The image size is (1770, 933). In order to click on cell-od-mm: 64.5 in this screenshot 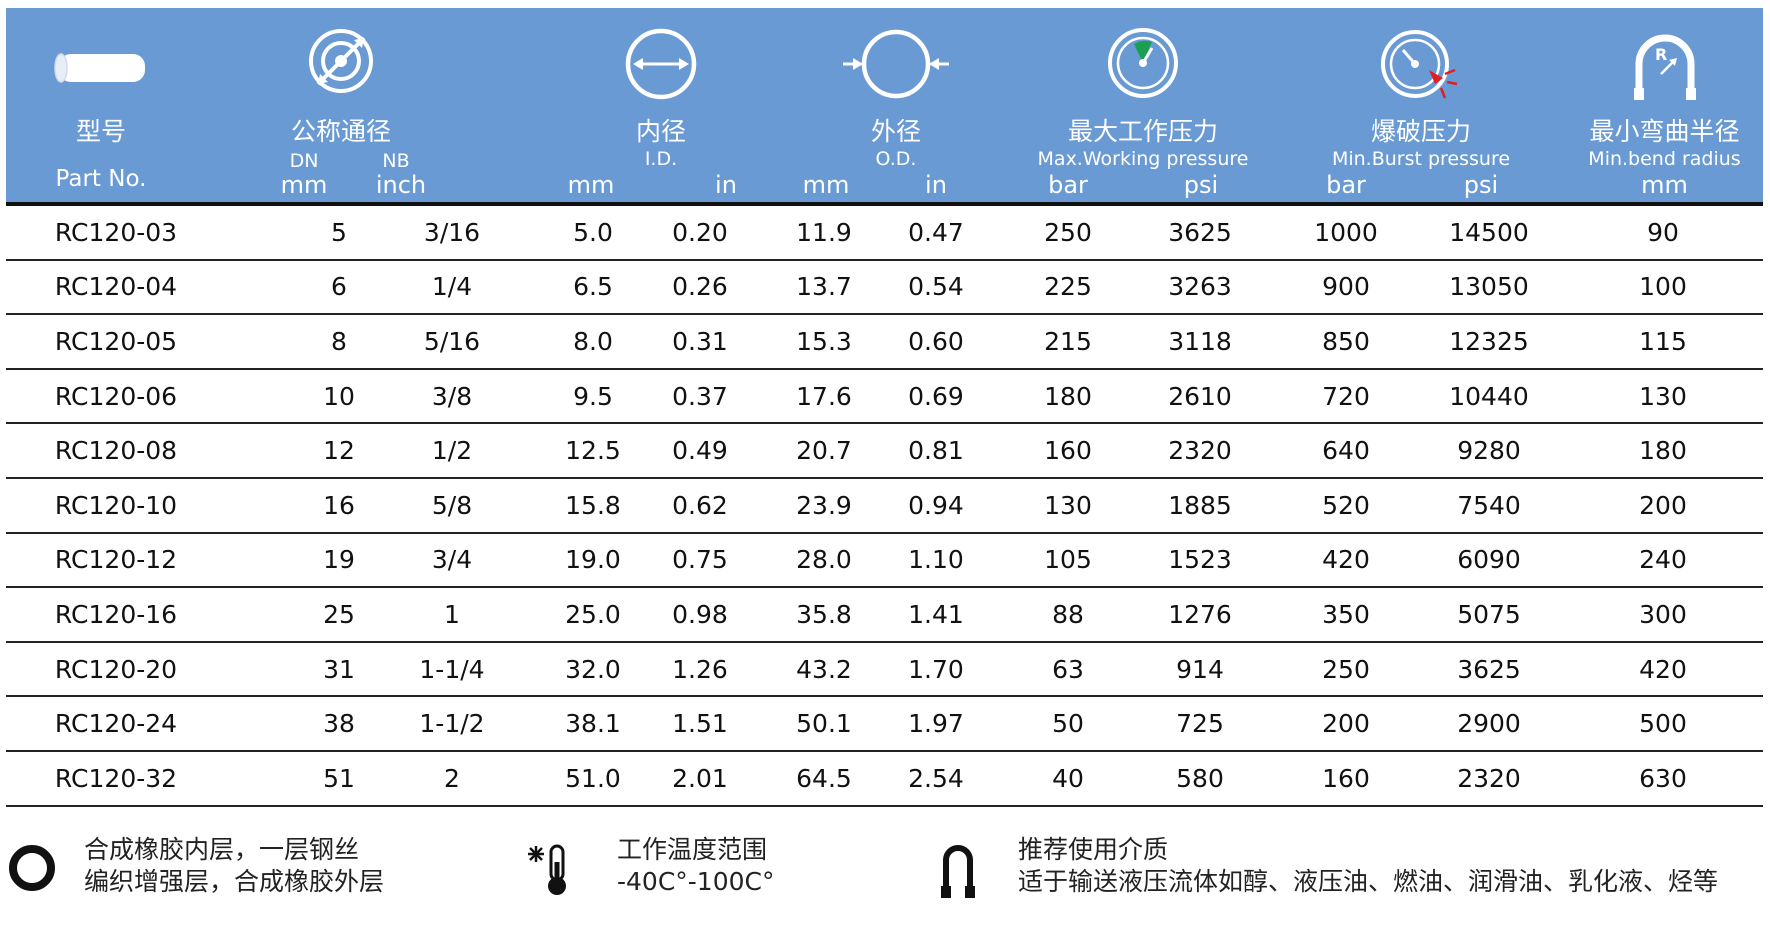, I will do `click(824, 778)`.